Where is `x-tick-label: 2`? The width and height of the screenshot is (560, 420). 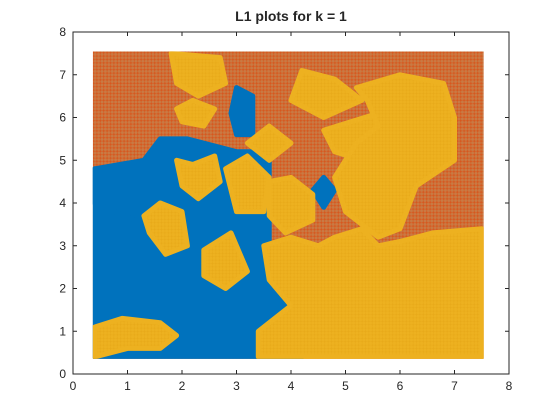
x-tick-label: 2 is located at coordinates (182, 386).